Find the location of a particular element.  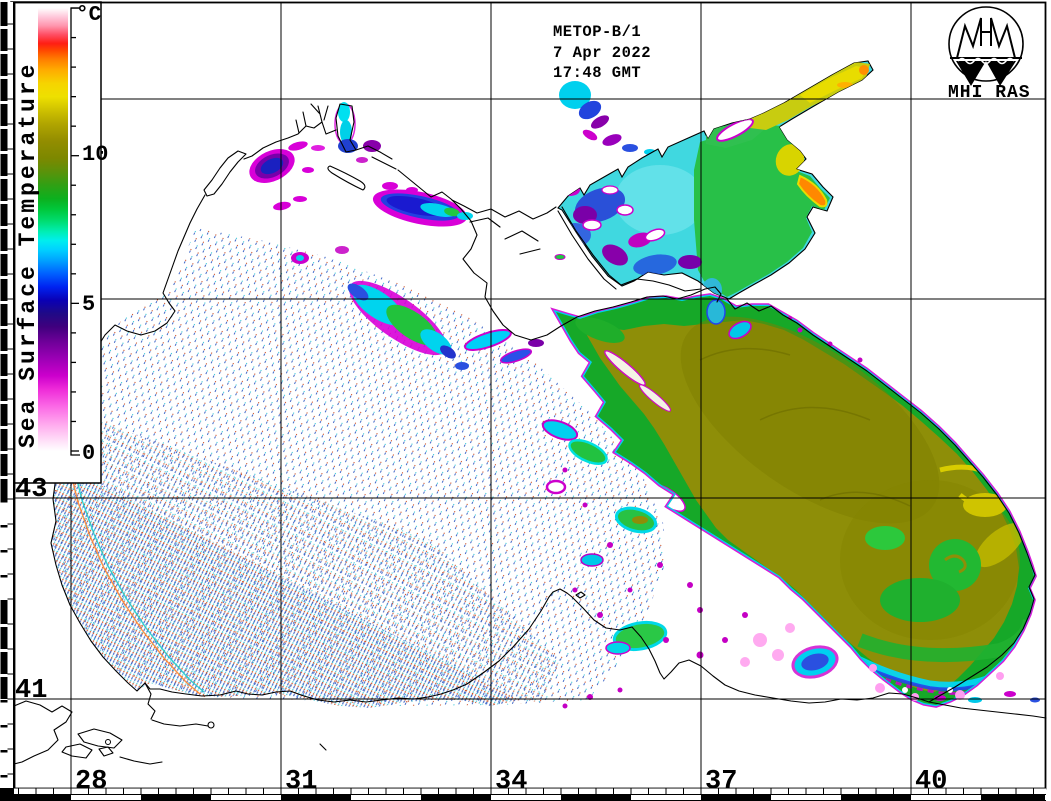

colorbar-tick-label-0: 0 is located at coordinates (88, 453).